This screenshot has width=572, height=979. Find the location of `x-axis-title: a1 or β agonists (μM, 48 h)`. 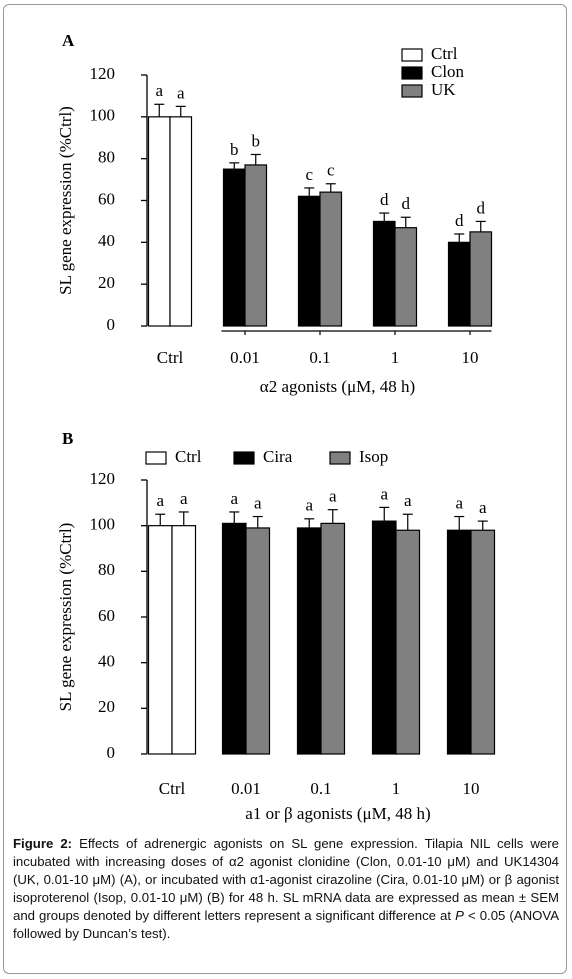

x-axis-title: a1 or β agonists (μM, 48 h) is located at coordinates (337, 813).